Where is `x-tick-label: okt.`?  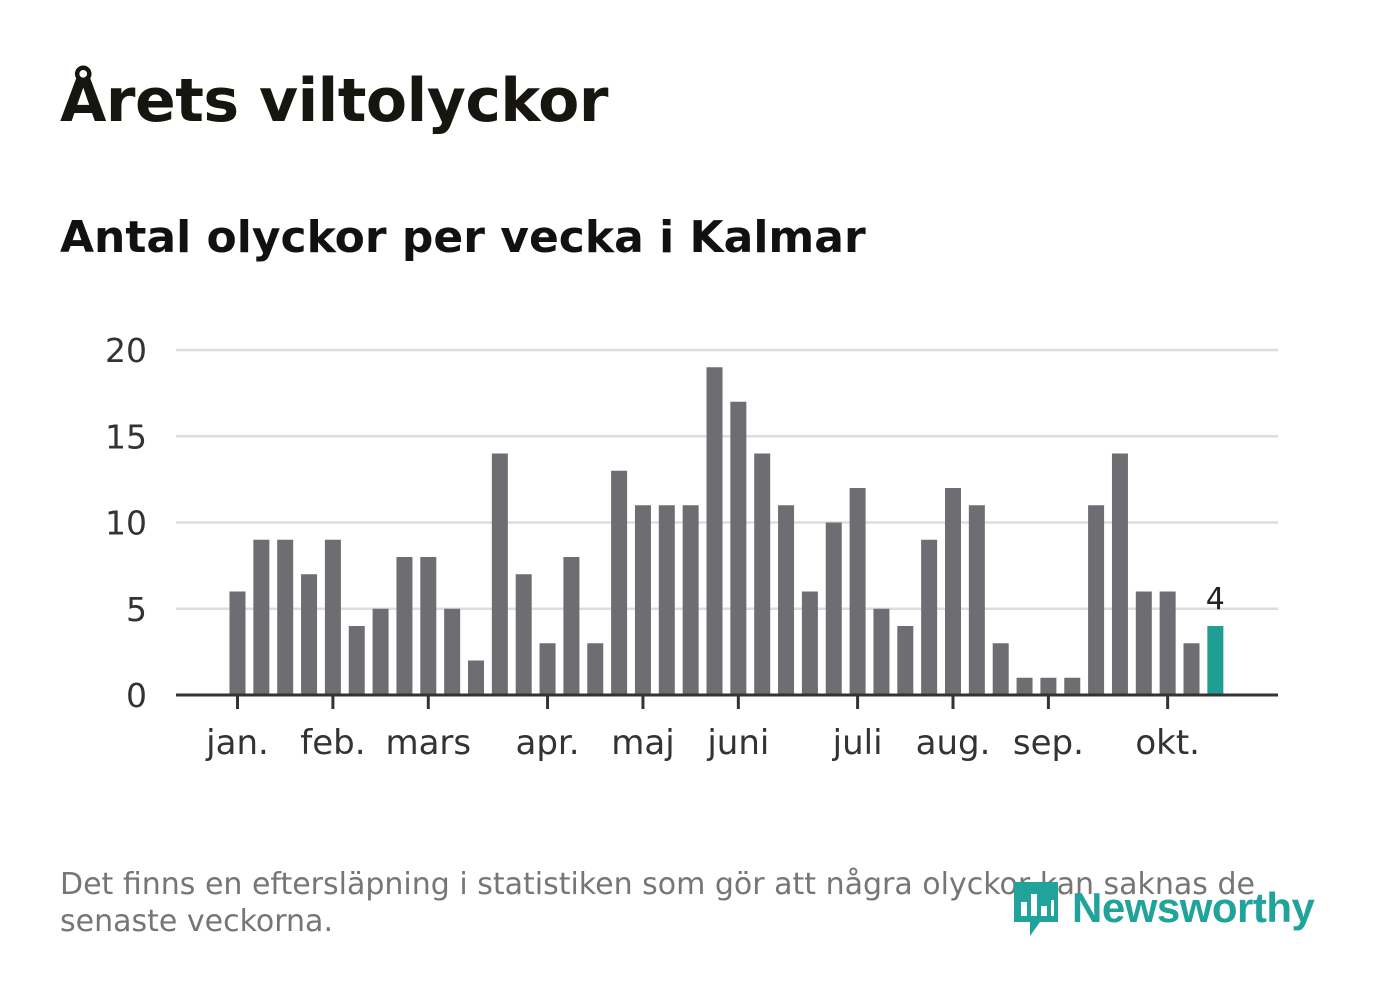 x-tick-label: okt. is located at coordinates (1167, 743).